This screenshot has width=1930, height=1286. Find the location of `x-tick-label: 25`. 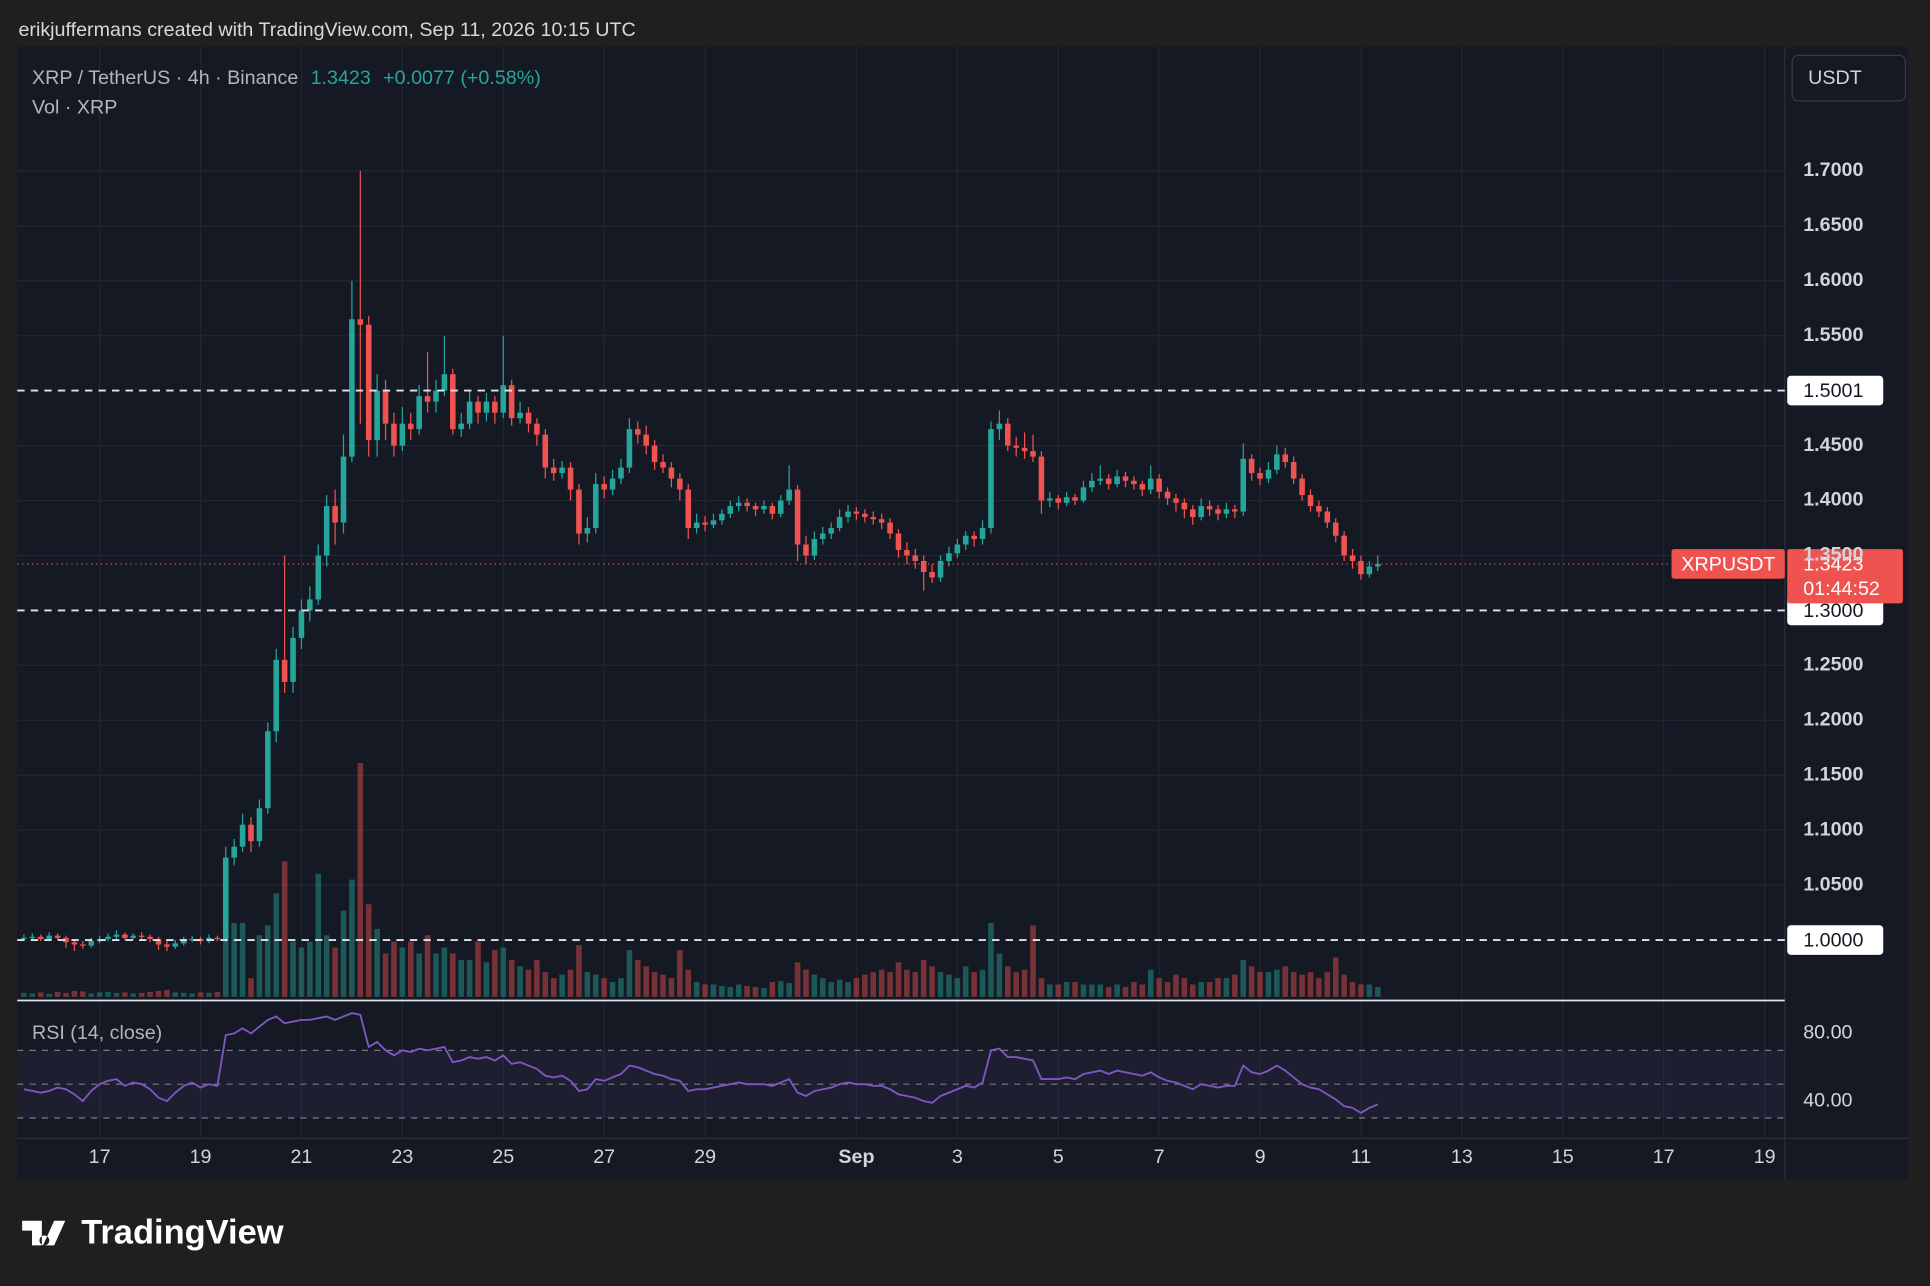

x-tick-label: 25 is located at coordinates (503, 1157).